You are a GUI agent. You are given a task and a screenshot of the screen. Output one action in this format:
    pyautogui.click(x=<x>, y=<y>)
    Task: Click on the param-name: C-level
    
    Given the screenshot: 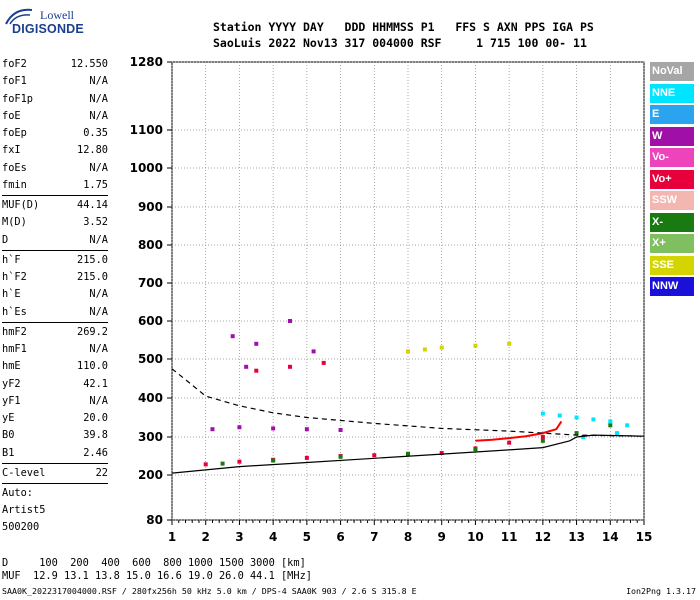 What is the action you would take?
    pyautogui.click(x=24, y=472)
    